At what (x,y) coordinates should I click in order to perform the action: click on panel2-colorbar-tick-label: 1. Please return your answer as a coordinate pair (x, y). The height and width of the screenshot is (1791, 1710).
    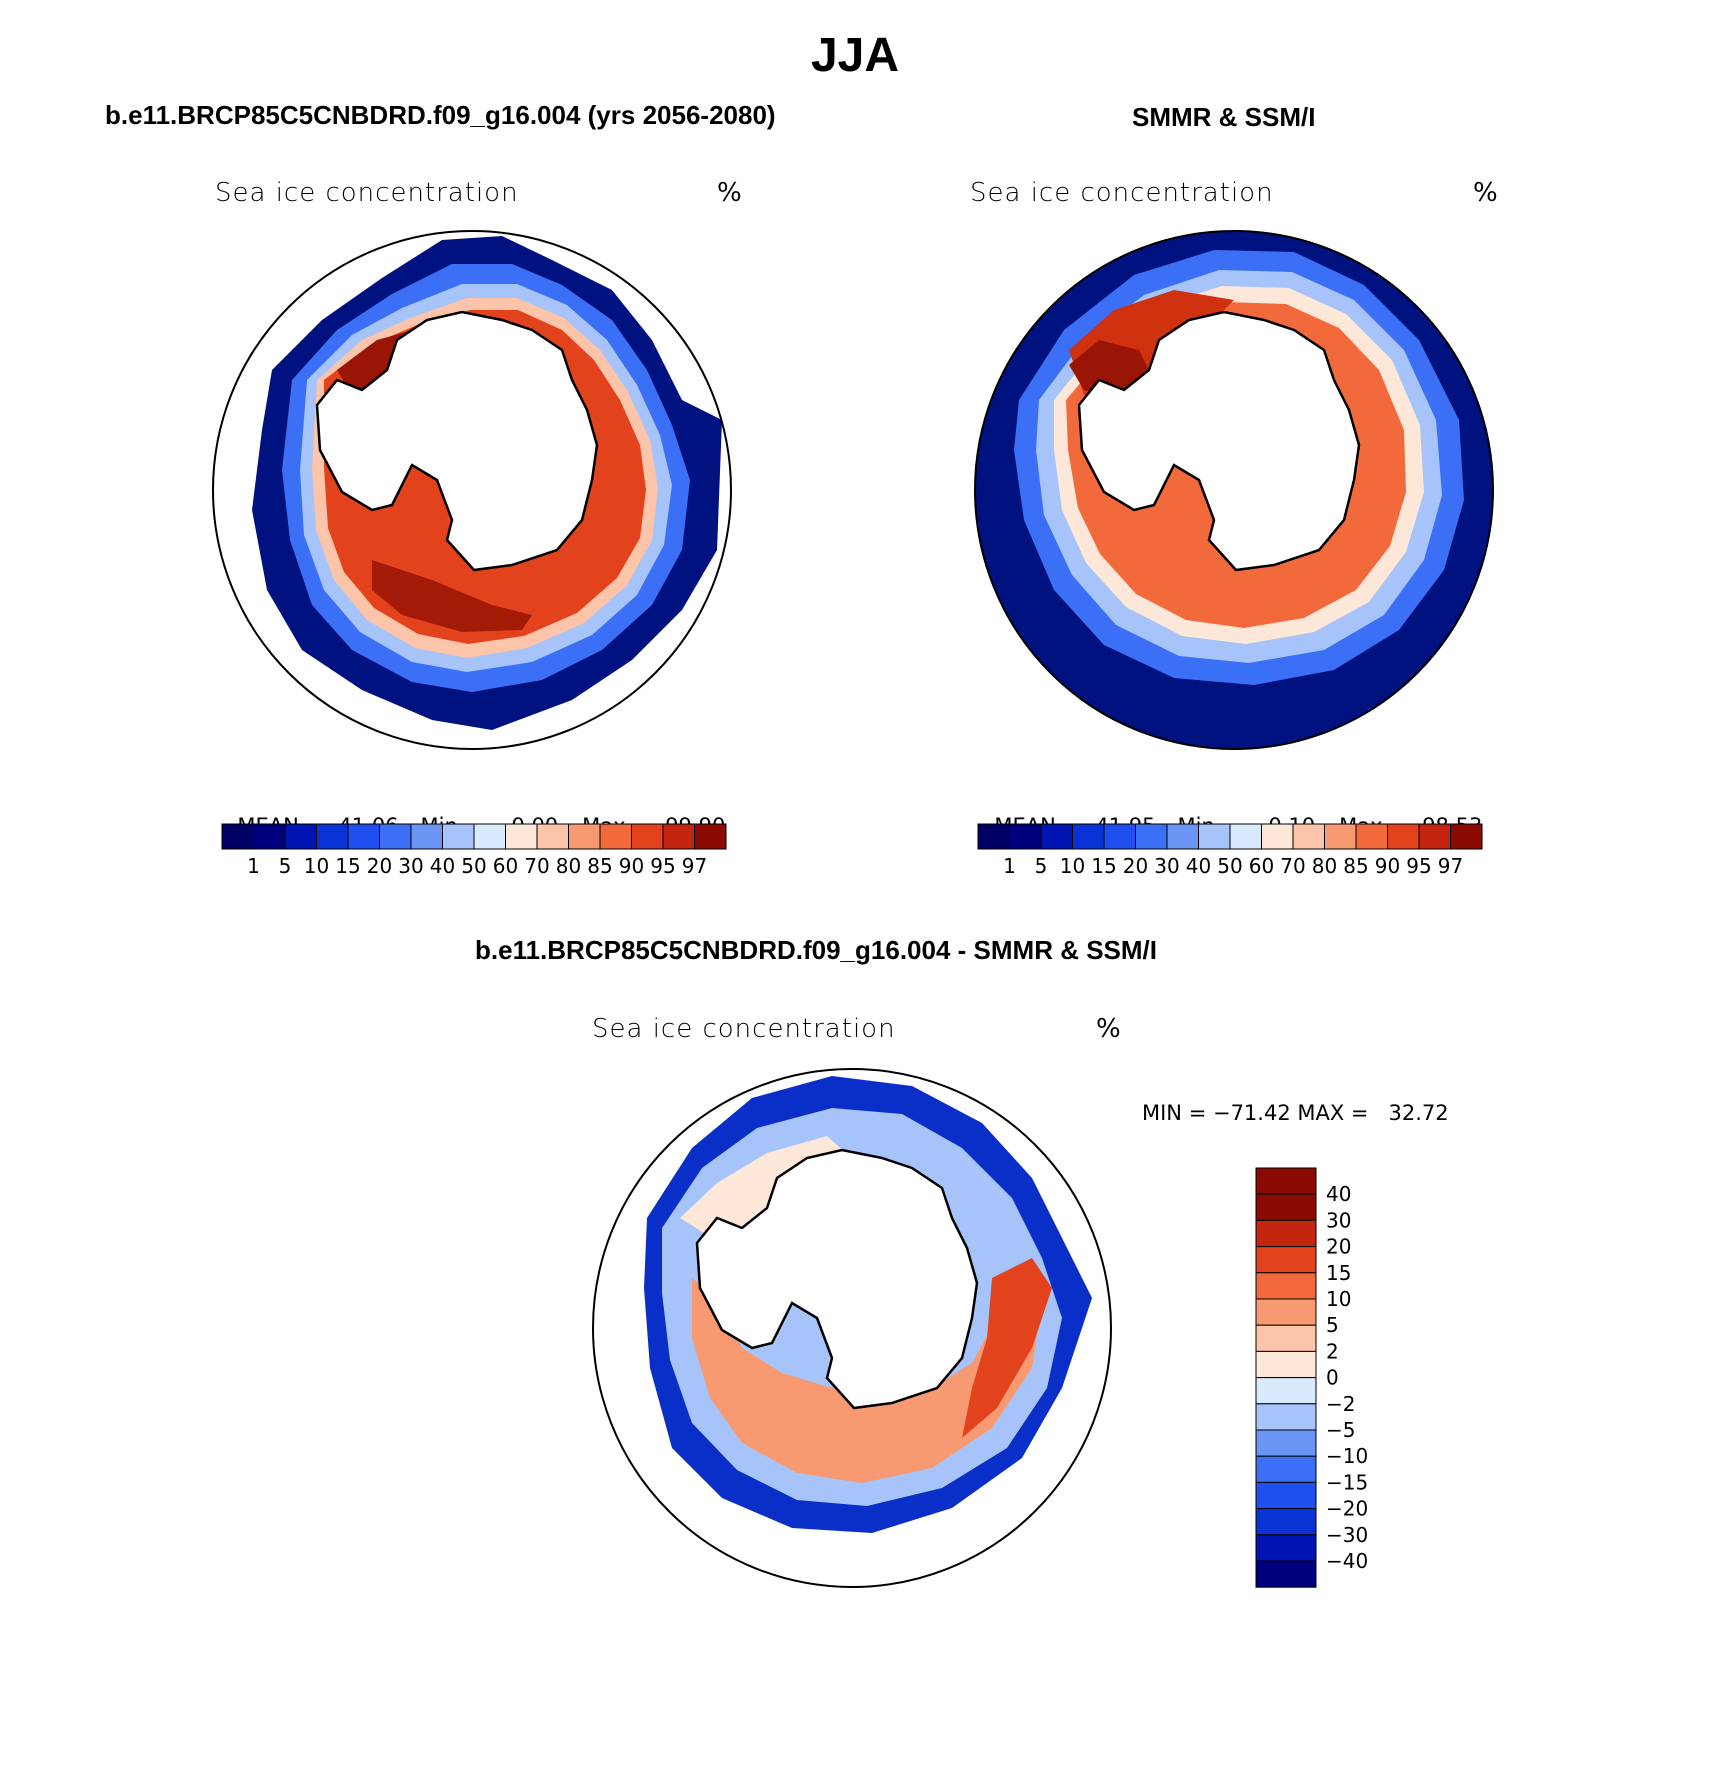
    Looking at the image, I should click on (1009, 866).